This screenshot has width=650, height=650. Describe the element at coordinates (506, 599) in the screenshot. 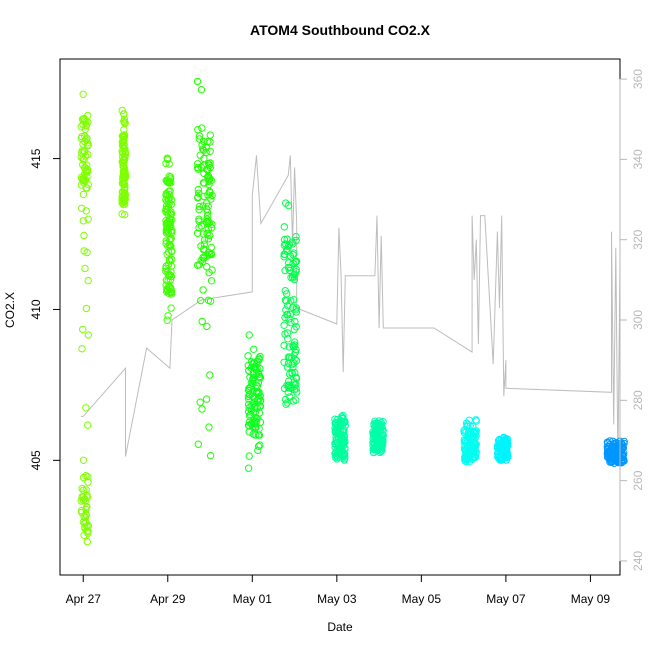

I see `x-tick-label: May 07` at that location.